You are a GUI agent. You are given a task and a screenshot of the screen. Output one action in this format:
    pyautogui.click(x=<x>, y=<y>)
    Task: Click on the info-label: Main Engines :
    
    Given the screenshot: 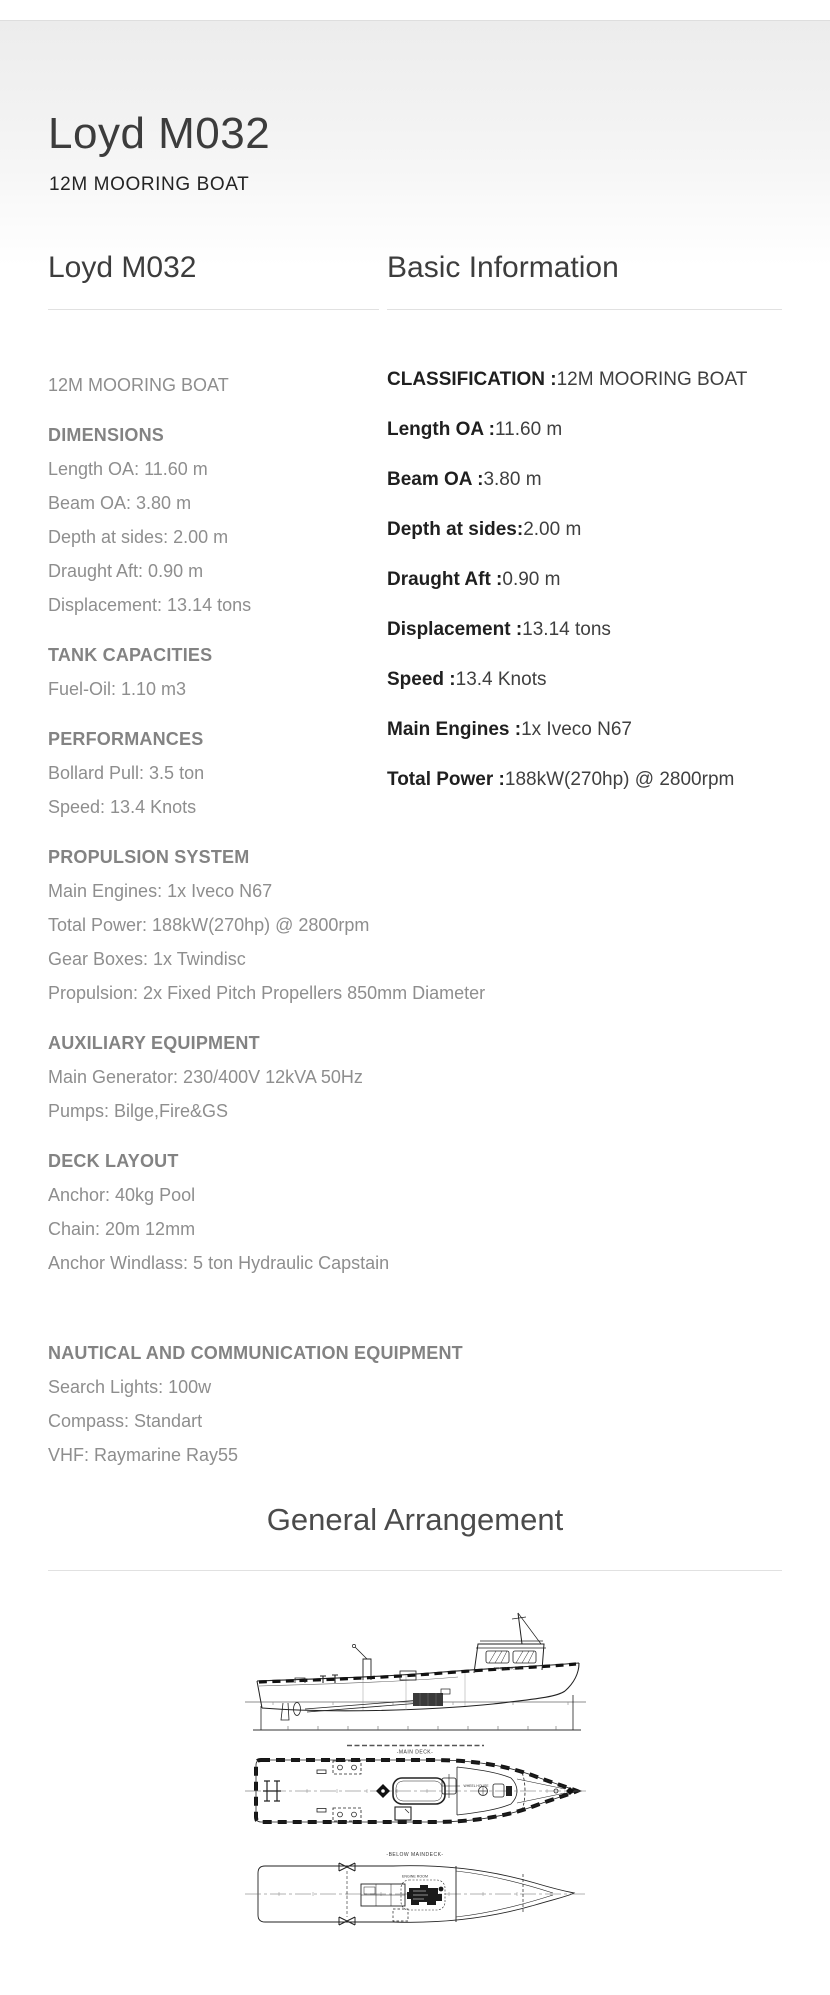 What is the action you would take?
    pyautogui.click(x=454, y=729)
    